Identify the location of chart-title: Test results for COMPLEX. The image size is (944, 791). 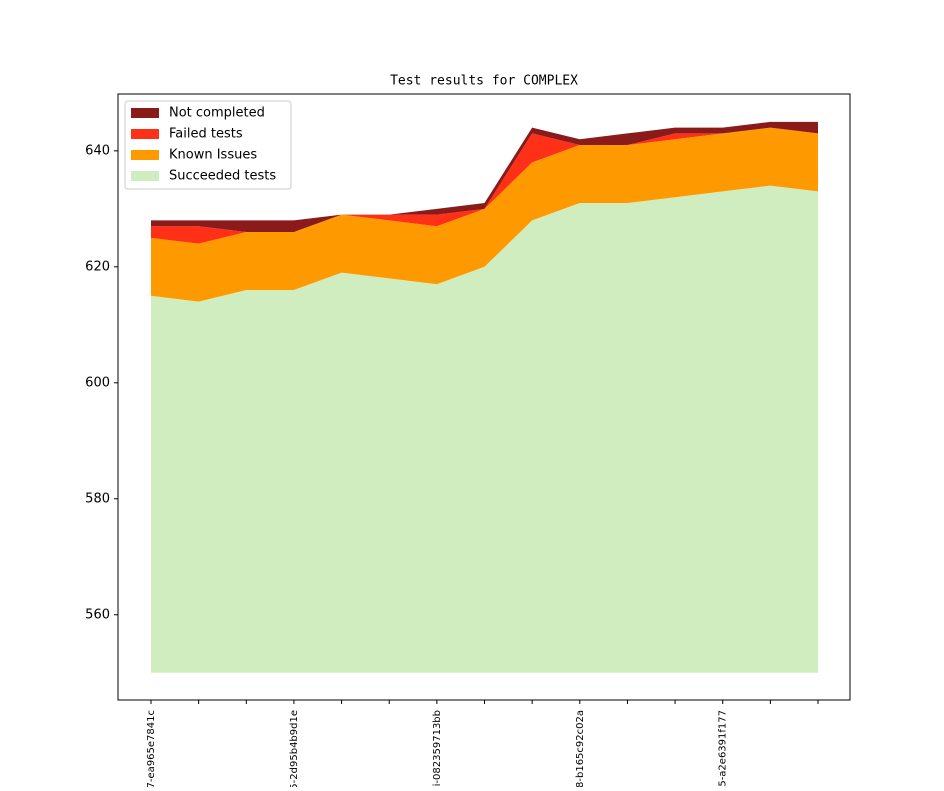
(484, 81).